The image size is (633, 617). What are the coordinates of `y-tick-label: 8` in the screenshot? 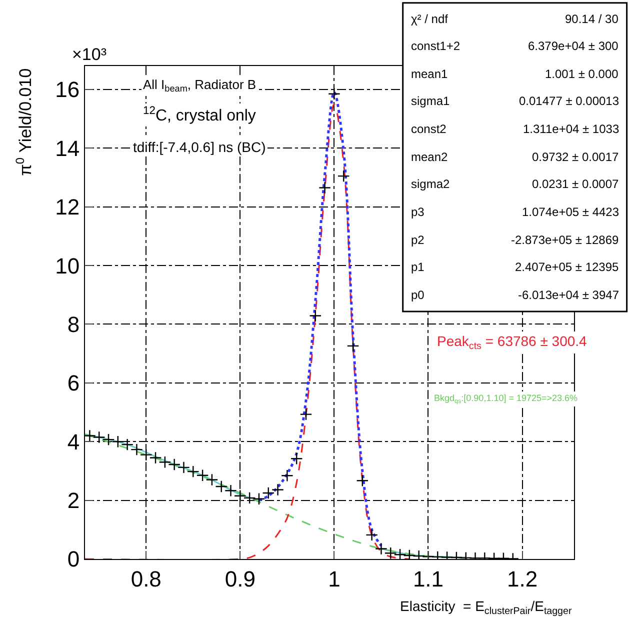 It's located at (73, 324).